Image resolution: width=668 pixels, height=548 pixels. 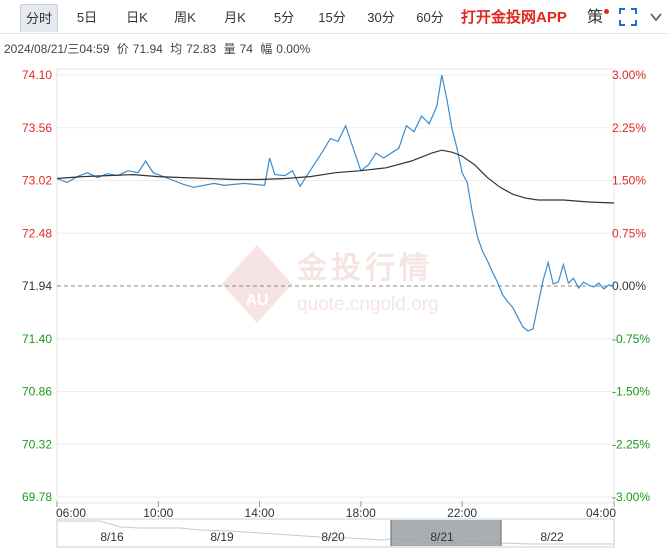 I want to click on tab-monthly-k: 月K, so click(x=235, y=17).